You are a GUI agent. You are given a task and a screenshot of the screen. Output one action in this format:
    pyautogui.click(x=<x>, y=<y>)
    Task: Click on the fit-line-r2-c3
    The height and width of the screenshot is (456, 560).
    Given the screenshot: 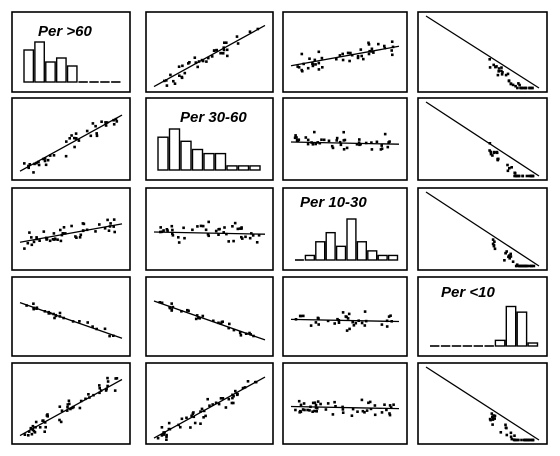 What is the action you would take?
    pyautogui.click(x=482, y=229)
    